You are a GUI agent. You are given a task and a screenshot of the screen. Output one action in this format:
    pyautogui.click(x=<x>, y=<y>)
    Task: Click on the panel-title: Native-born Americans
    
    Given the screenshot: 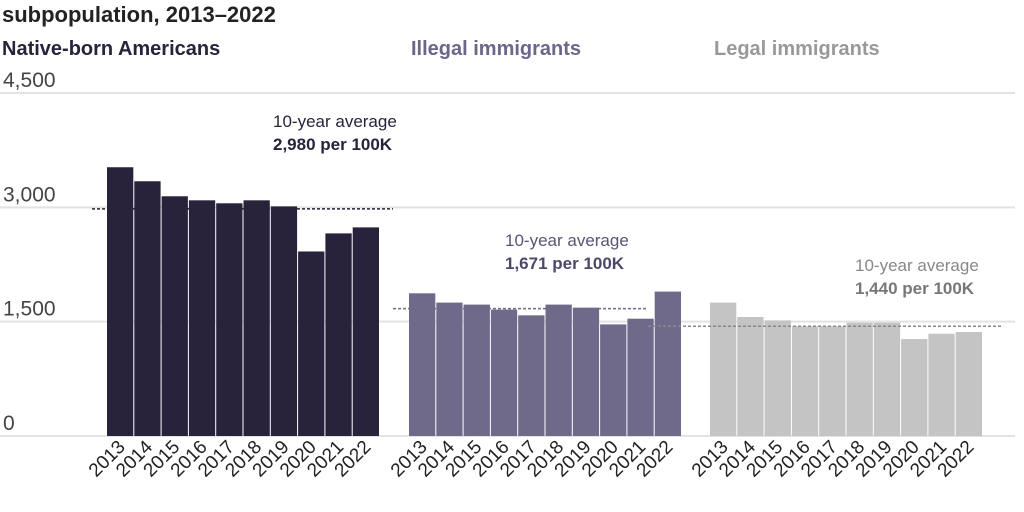 What is the action you would take?
    pyautogui.click(x=111, y=49)
    